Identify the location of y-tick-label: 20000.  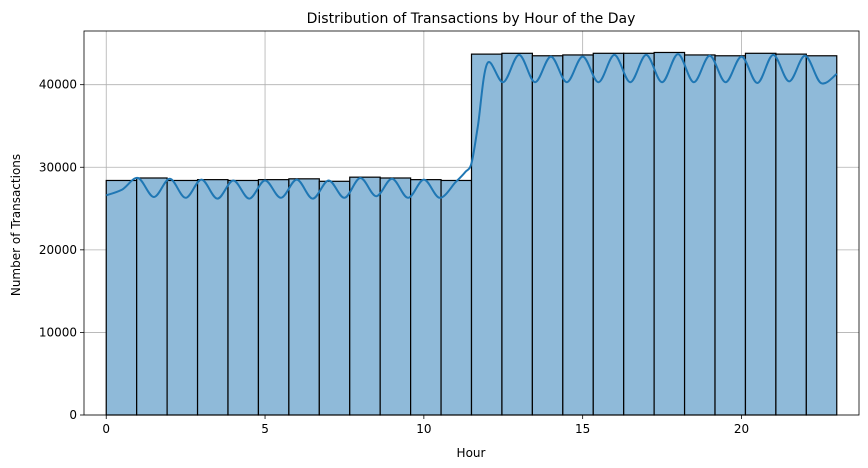
(58, 250).